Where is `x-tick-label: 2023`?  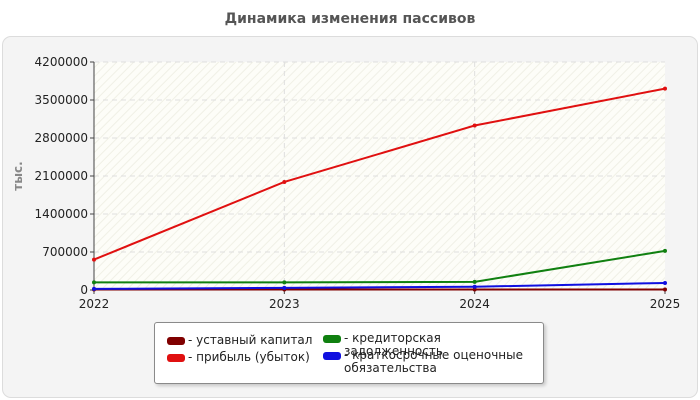 x-tick-label: 2023 is located at coordinates (284, 304).